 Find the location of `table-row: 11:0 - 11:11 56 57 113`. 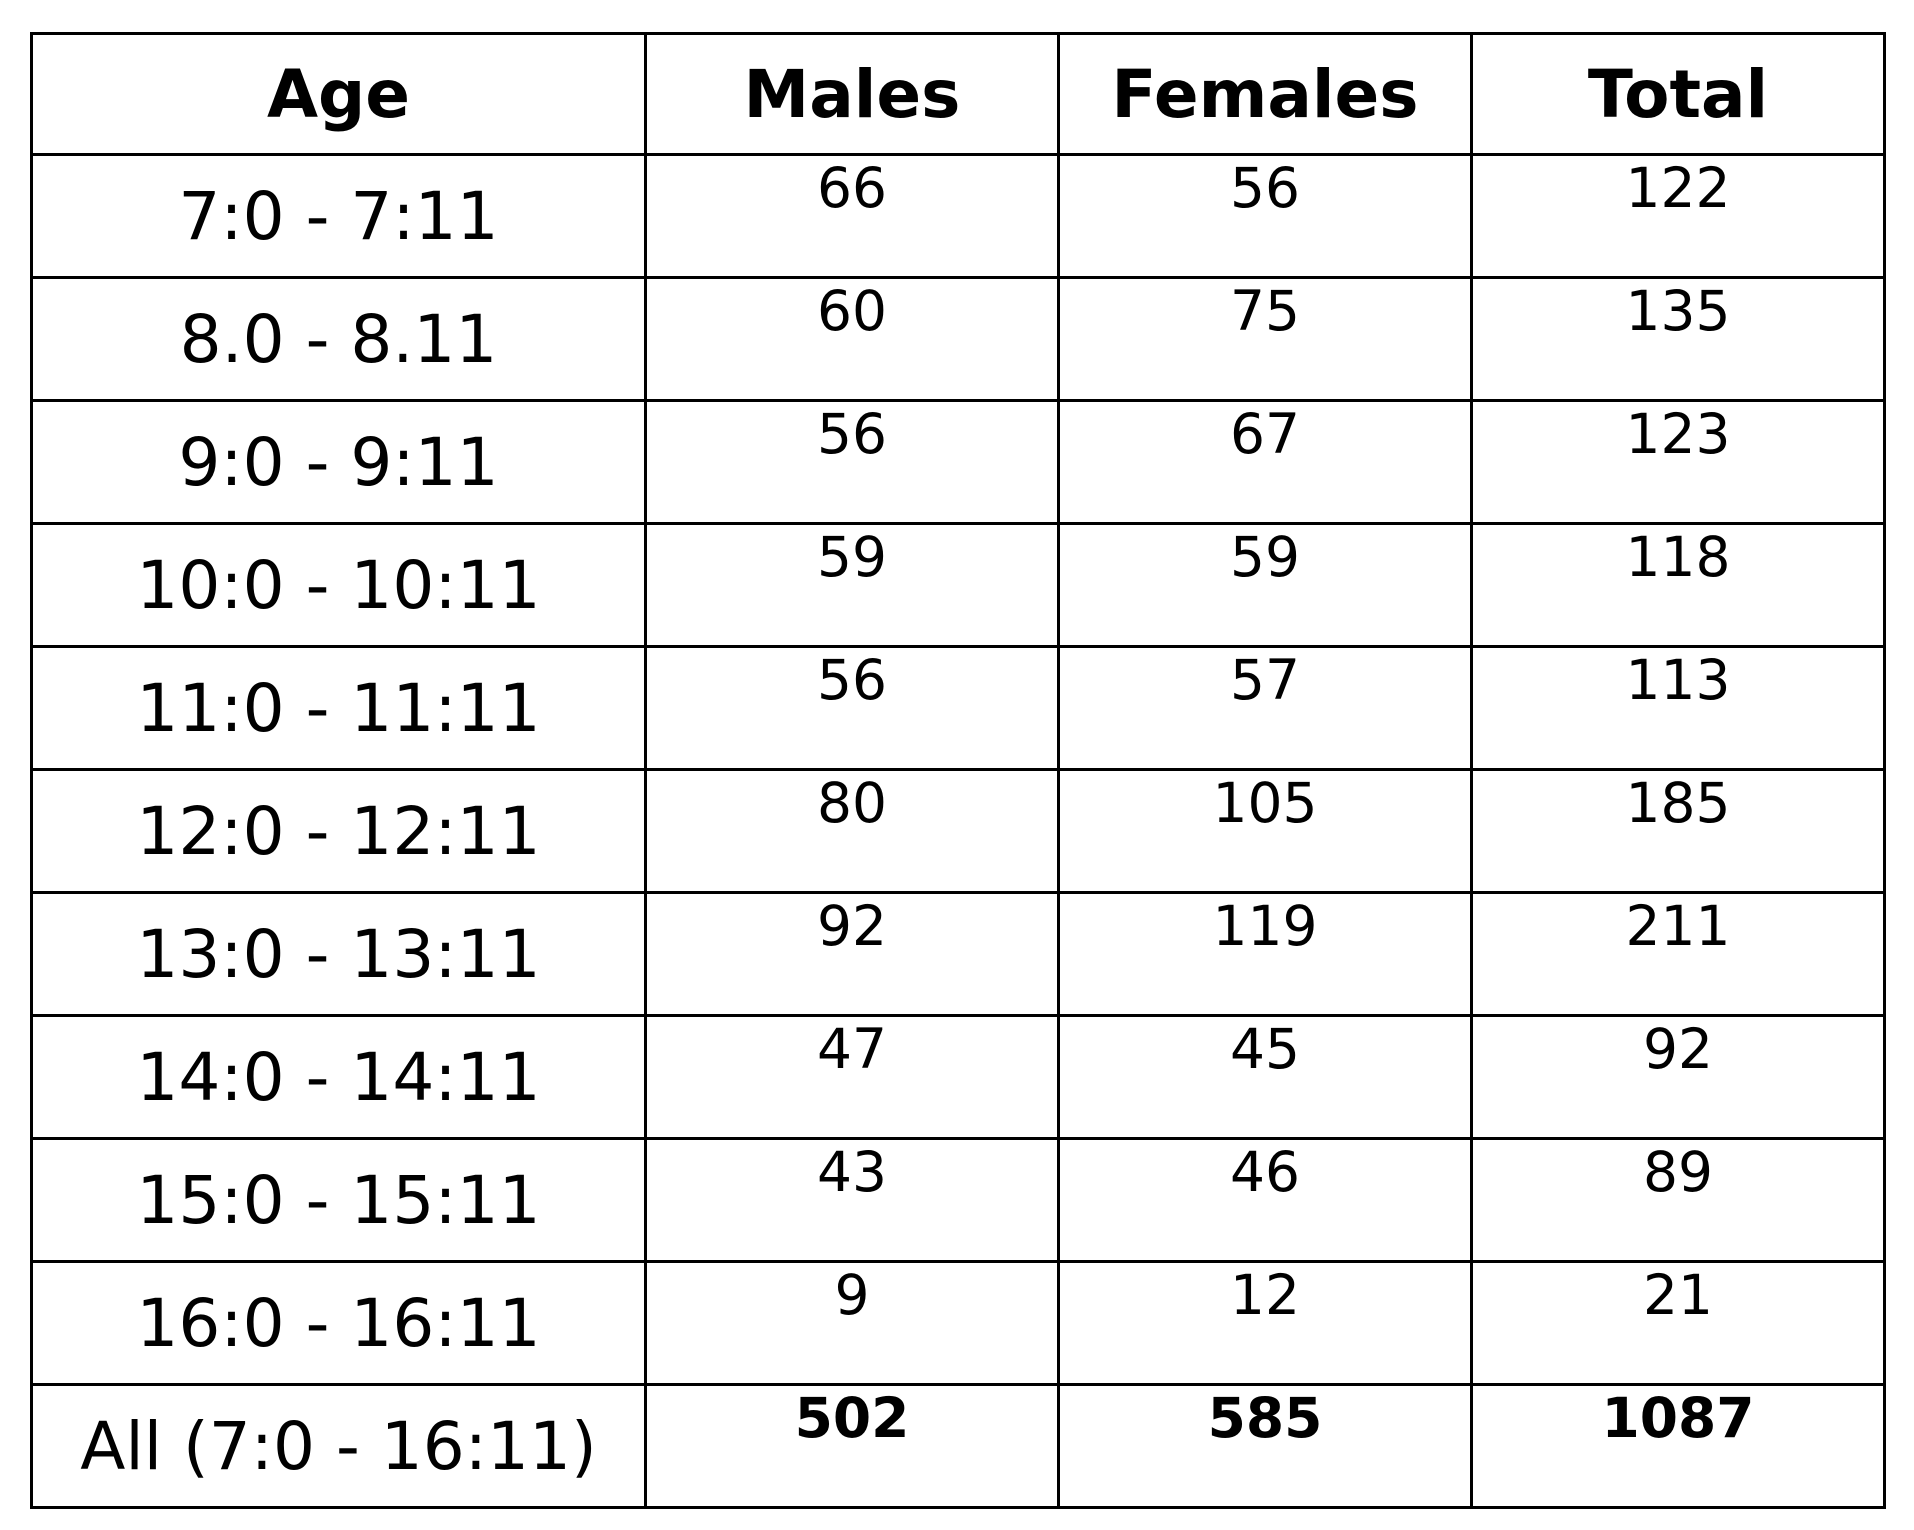

table-row: 11:0 - 11:11 56 57 113 is located at coordinates (958, 708).